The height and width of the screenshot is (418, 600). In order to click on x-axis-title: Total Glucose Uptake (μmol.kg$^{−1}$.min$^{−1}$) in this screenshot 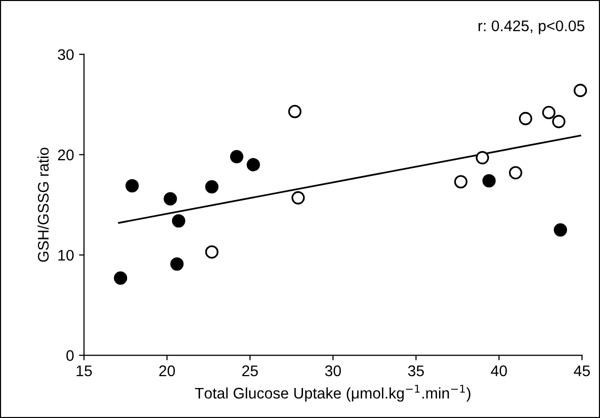, I will do `click(332, 393)`.